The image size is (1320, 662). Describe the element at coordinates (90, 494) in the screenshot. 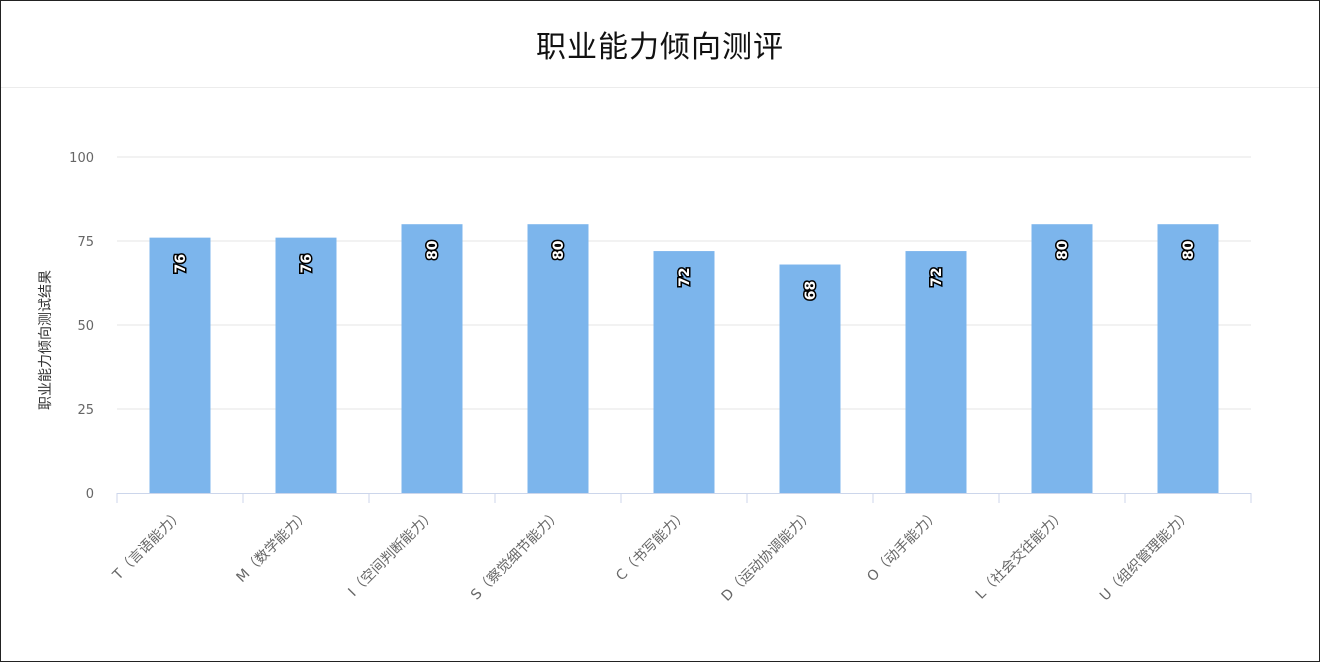

I see `y-tick-label: 0` at that location.